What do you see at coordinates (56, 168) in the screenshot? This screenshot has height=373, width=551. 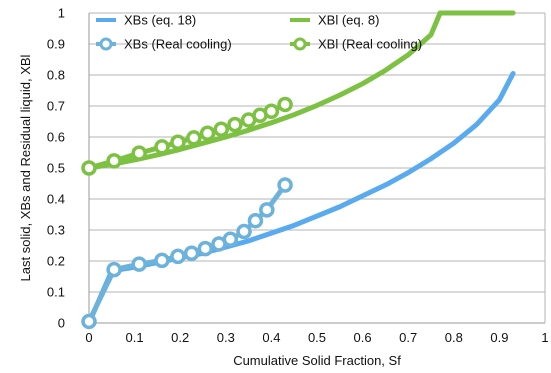 I see `y-tick-label: 0.5` at bounding box center [56, 168].